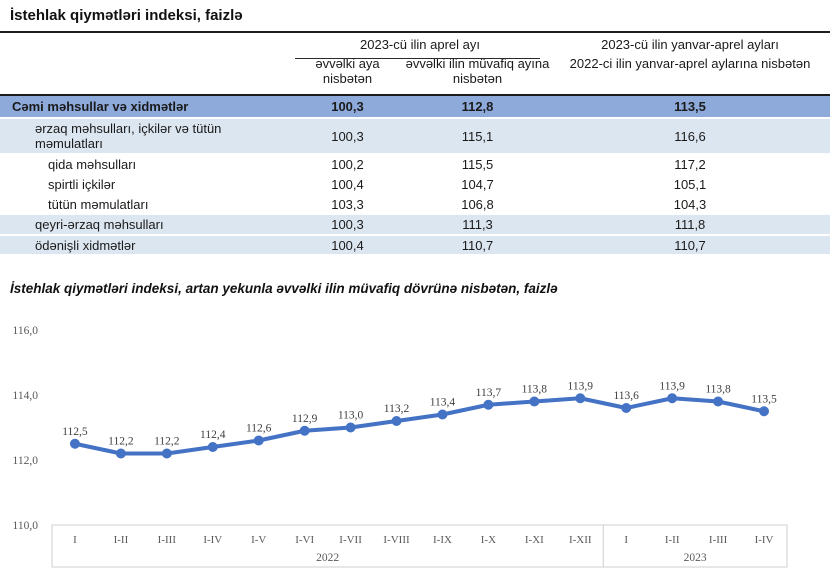 Image resolution: width=830 pixels, height=587 pixels. I want to click on data-point-label: 113,2, so click(397, 409).